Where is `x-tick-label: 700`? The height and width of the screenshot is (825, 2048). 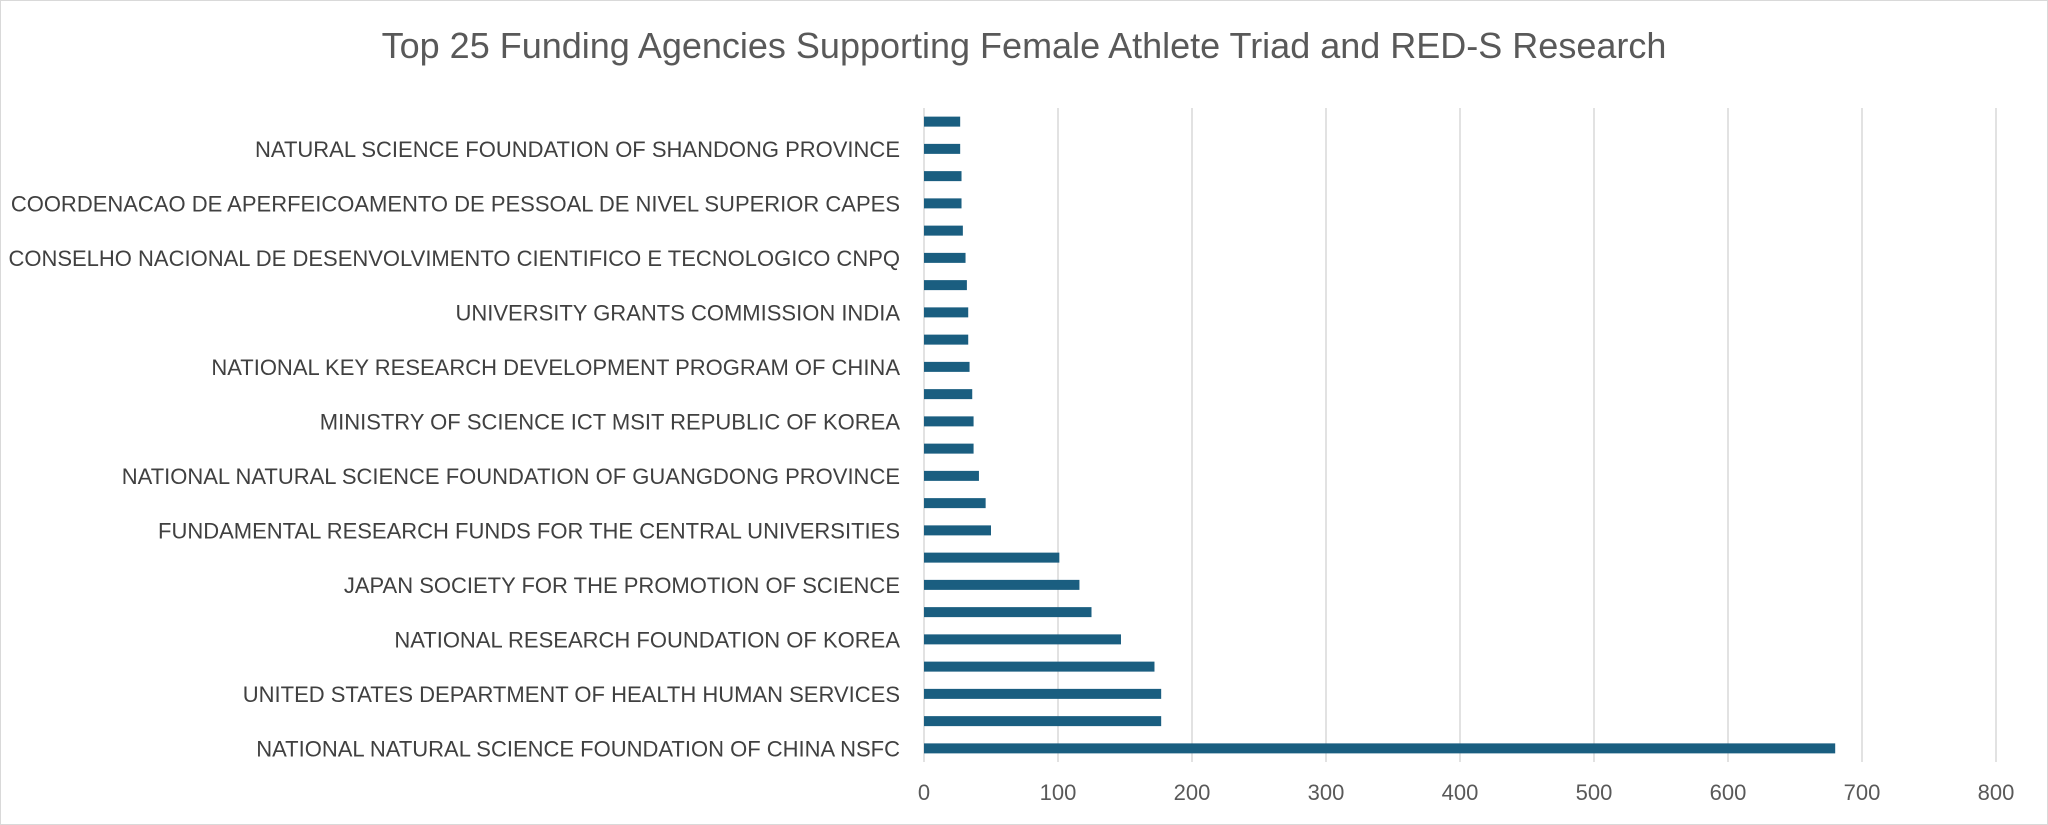
x-tick-label: 700 is located at coordinates (1862, 792).